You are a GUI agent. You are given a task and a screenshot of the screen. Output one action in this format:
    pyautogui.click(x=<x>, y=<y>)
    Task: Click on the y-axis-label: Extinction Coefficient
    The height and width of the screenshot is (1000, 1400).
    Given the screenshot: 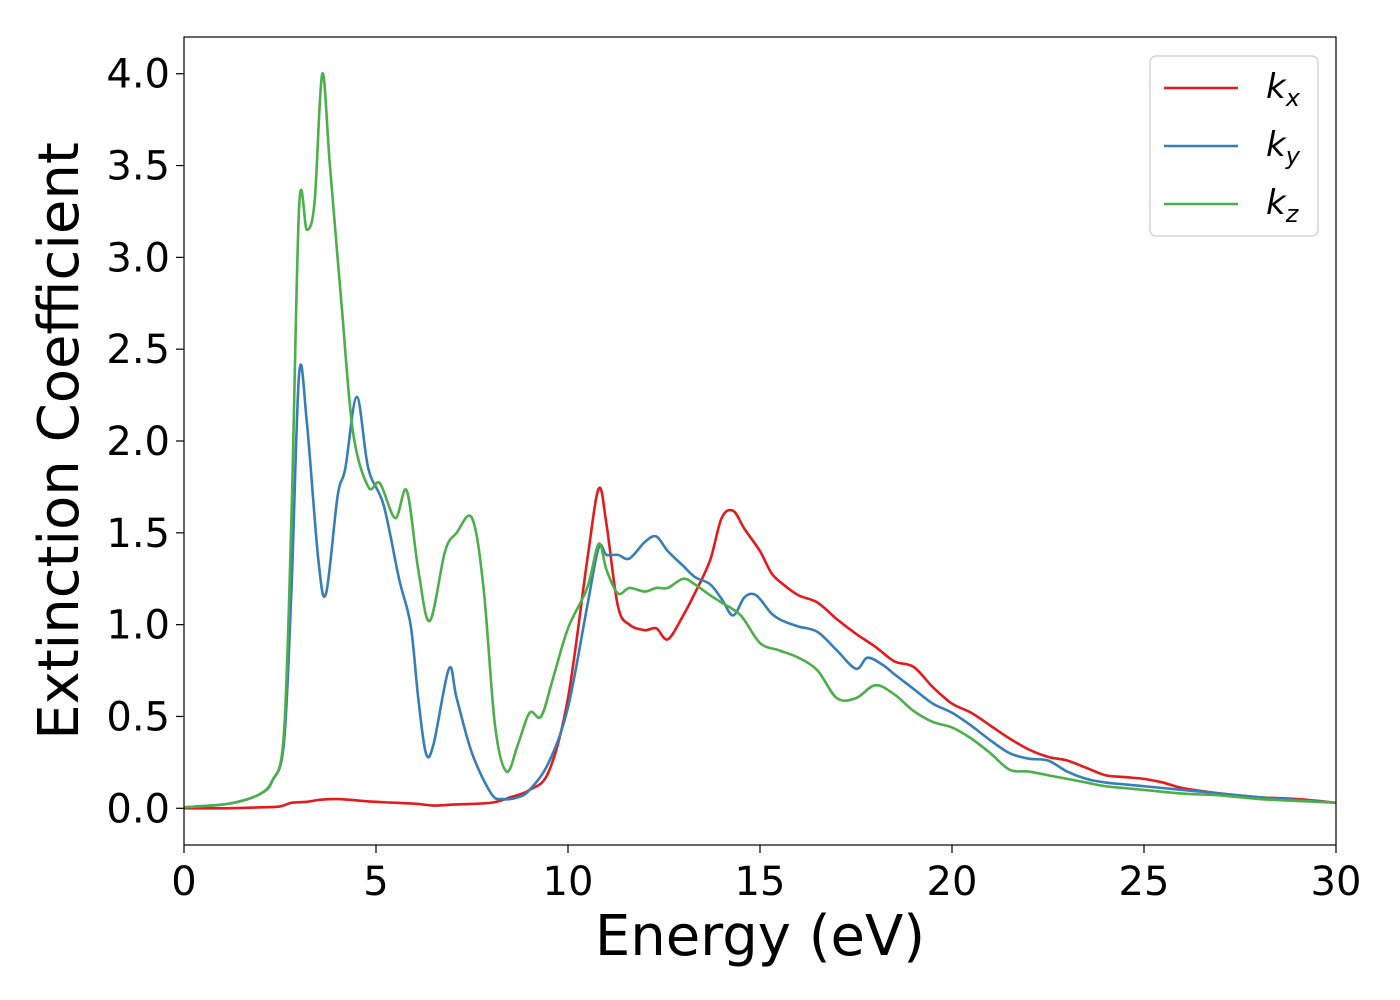 What is the action you would take?
    pyautogui.click(x=59, y=441)
    